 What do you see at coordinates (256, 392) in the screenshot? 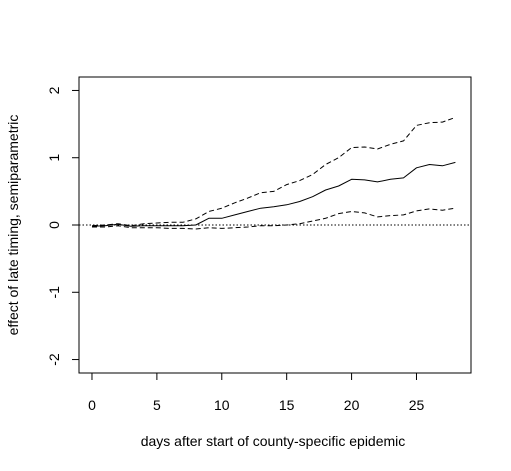
I see `x-axis: 0 5 10 15 20 25` at bounding box center [256, 392].